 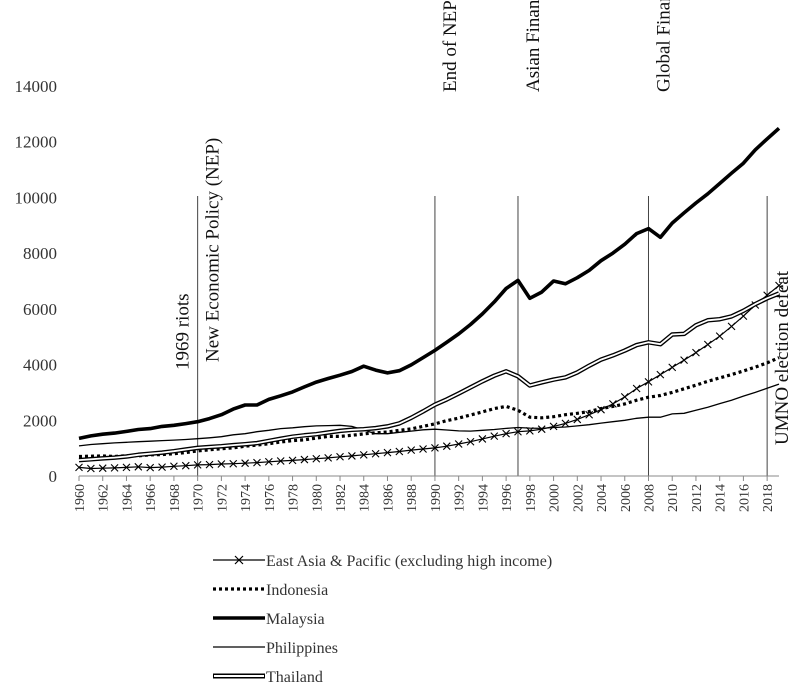 What do you see at coordinates (297, 590) in the screenshot?
I see `legend-label: Indonesia` at bounding box center [297, 590].